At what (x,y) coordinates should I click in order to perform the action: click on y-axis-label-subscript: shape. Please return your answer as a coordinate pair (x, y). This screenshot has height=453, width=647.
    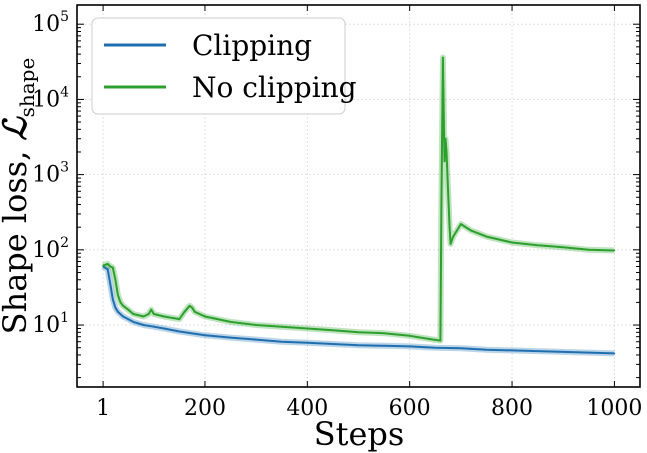
    Looking at the image, I should click on (27, 88).